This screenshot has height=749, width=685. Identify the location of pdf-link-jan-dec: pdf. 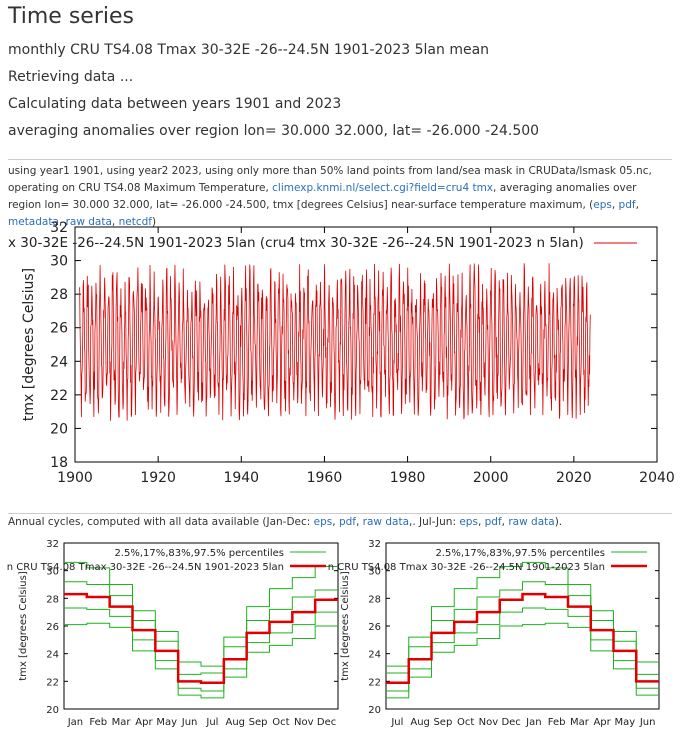
(347, 522).